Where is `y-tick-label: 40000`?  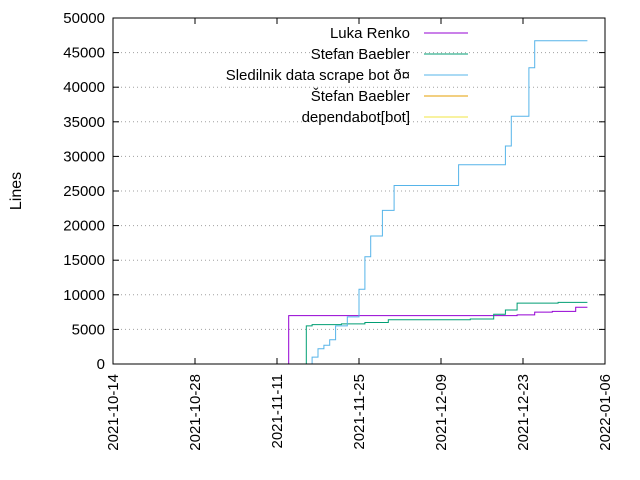
y-tick-label: 40000 is located at coordinates (84, 87).